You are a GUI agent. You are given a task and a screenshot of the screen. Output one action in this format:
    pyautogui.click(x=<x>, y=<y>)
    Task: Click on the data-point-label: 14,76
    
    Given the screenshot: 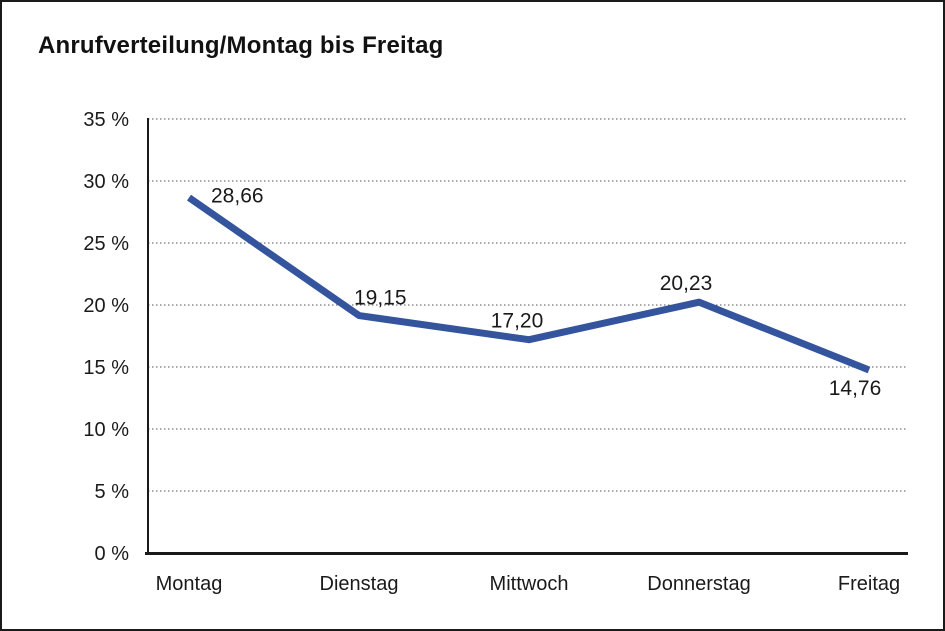 What is the action you would take?
    pyautogui.click(x=855, y=388)
    